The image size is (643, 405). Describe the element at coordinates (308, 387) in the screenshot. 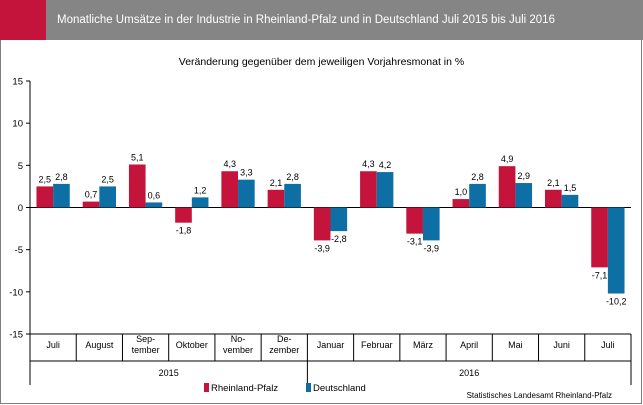

I see `legend-swatch-deutschland` at that location.